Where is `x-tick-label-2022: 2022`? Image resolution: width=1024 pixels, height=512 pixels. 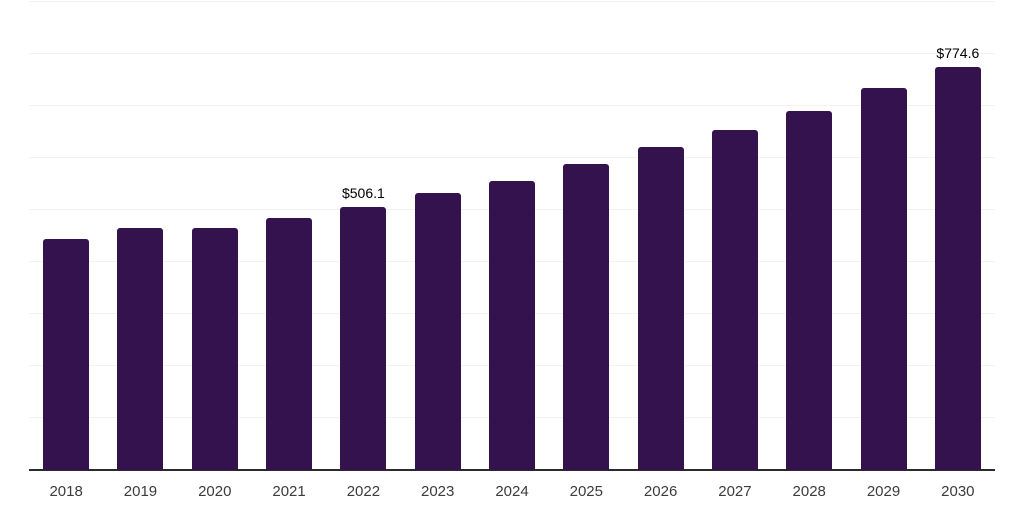
x-tick-label-2022: 2022 is located at coordinates (363, 491).